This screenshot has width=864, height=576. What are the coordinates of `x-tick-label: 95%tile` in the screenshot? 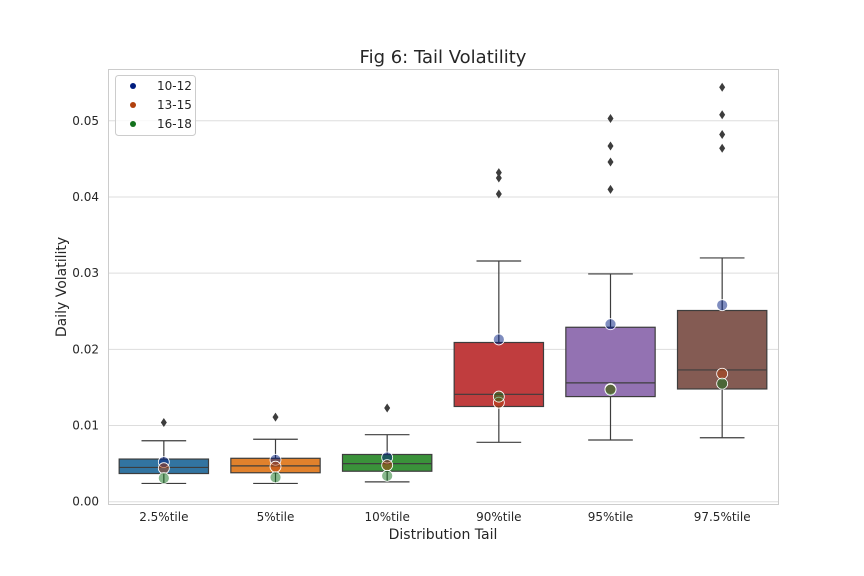 It's located at (610, 517).